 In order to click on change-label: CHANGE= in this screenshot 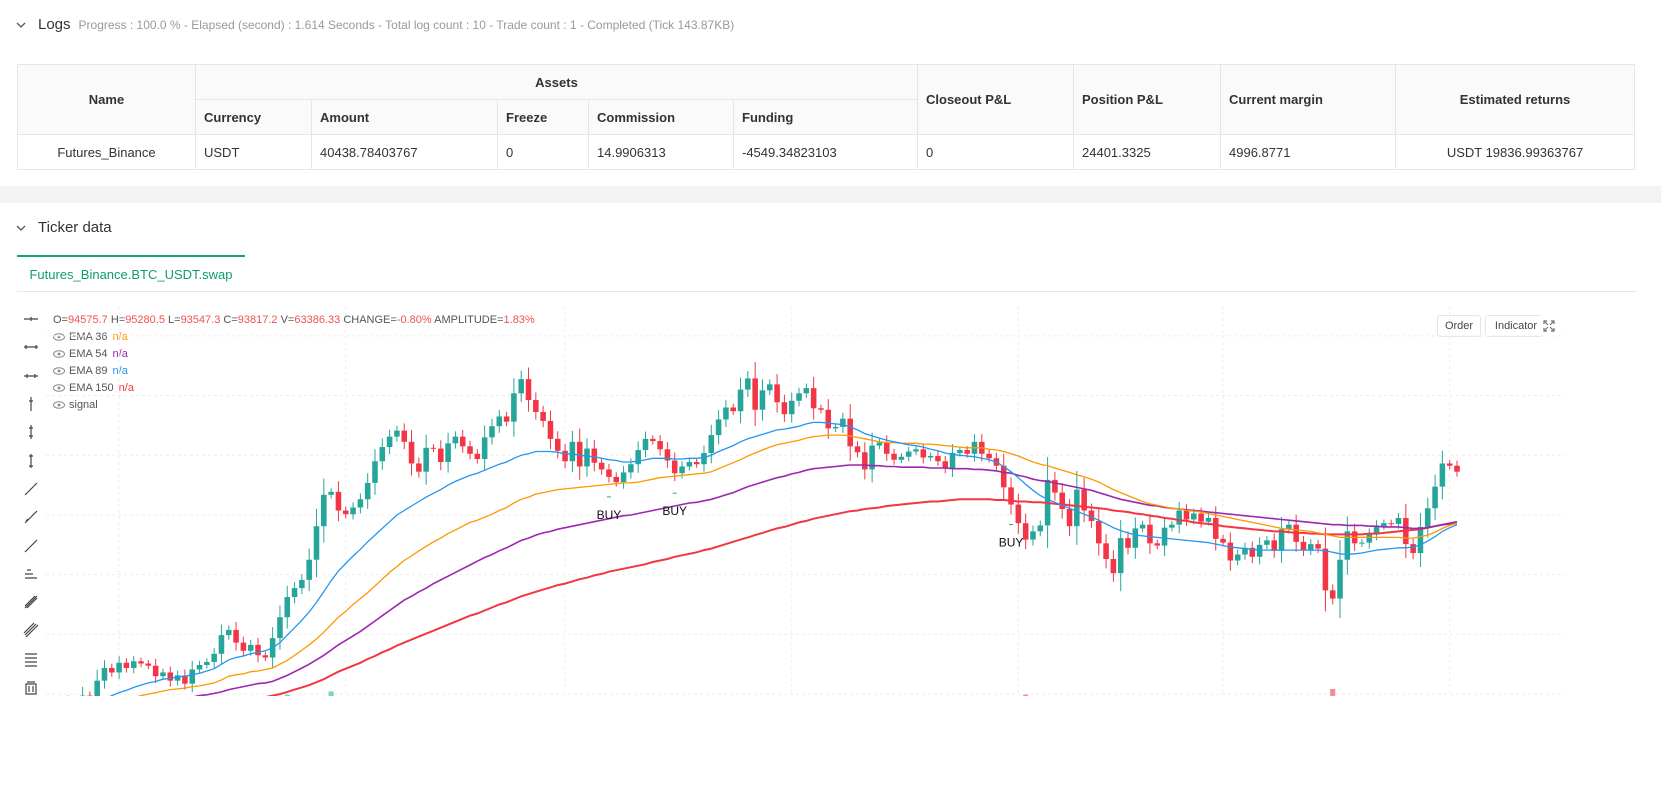, I will do `click(370, 320)`.